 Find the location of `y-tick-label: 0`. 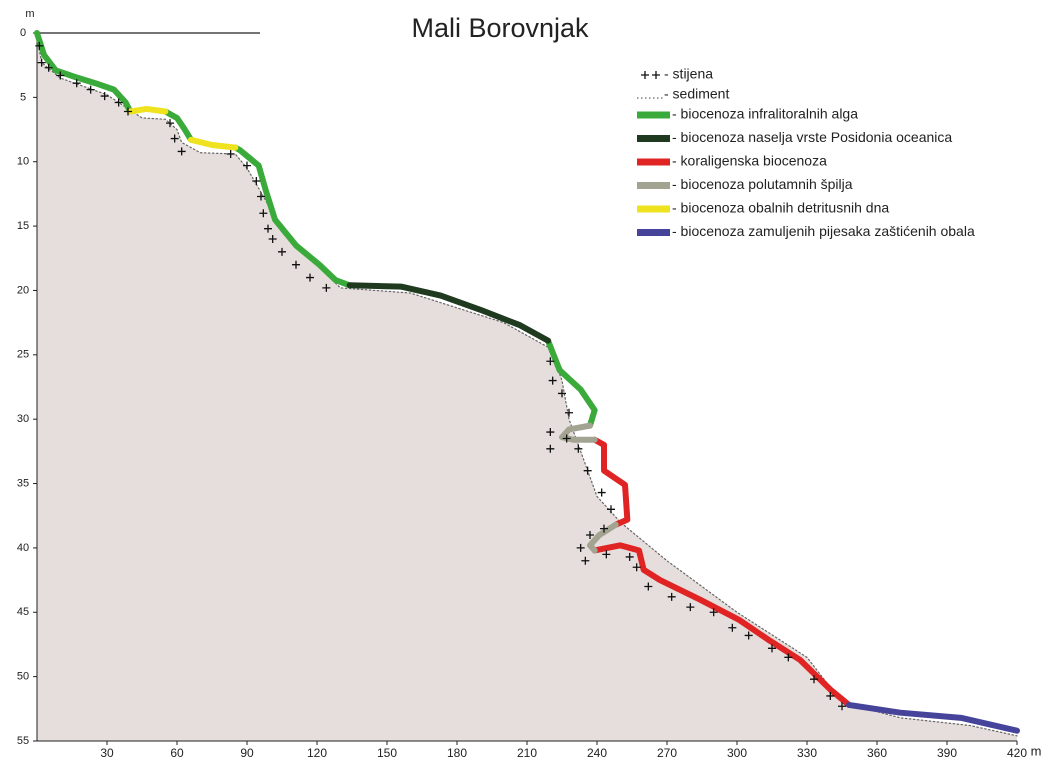

y-tick-label: 0 is located at coordinates (23, 33).